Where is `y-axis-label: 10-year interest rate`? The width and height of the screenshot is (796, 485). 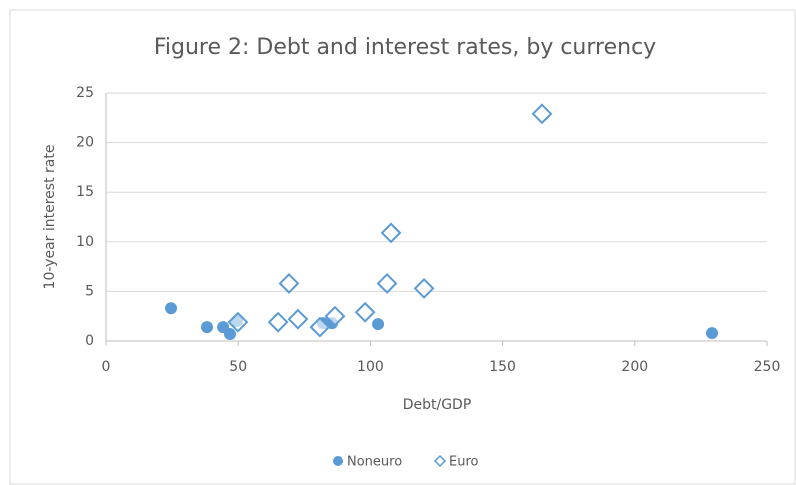
y-axis-label: 10-year interest rate is located at coordinates (50, 217).